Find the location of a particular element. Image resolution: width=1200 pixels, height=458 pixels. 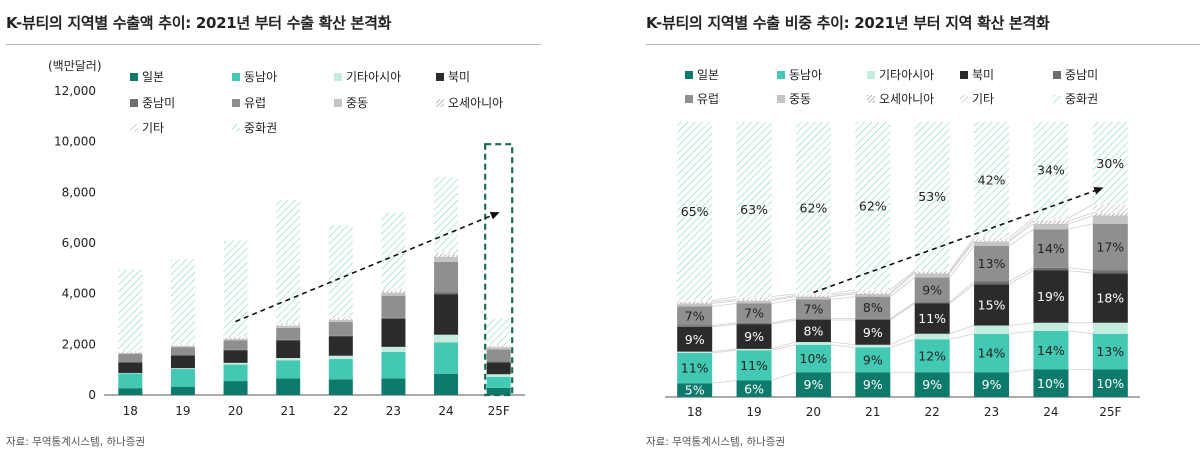

legend-swatch-ebb681ebafb8 is located at coordinates (440, 77).